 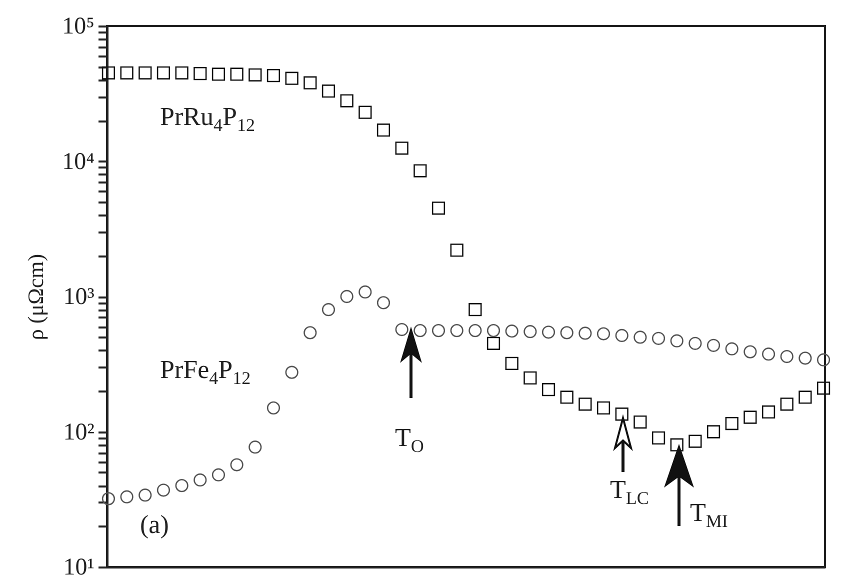 I want to click on y-tick-label: 10², so click(x=78, y=432).